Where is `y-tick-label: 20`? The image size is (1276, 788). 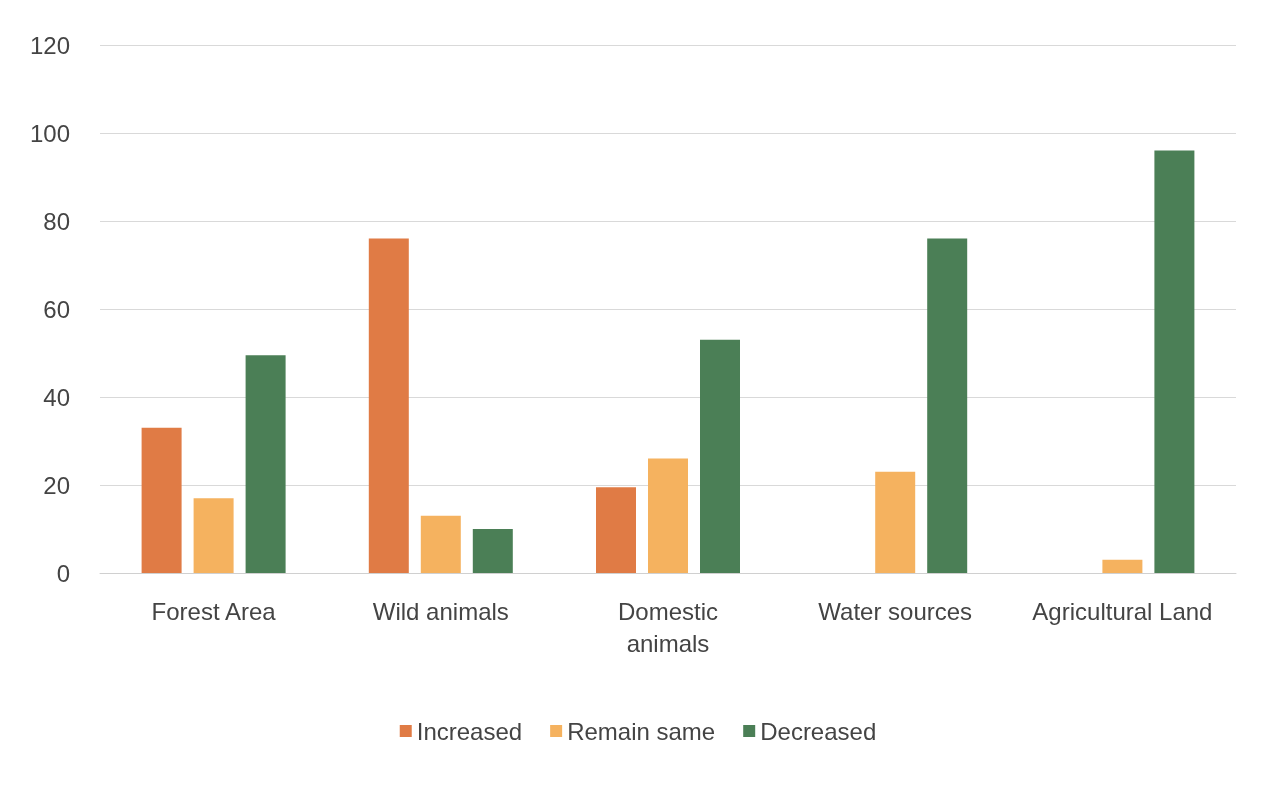
y-tick-label: 20 is located at coordinates (56, 485).